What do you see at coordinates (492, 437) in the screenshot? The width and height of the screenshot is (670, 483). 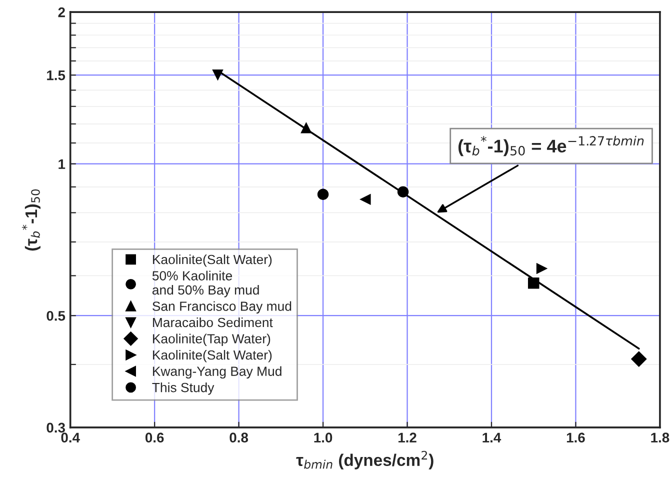 I see `x-tick-label: 1.4` at bounding box center [492, 437].